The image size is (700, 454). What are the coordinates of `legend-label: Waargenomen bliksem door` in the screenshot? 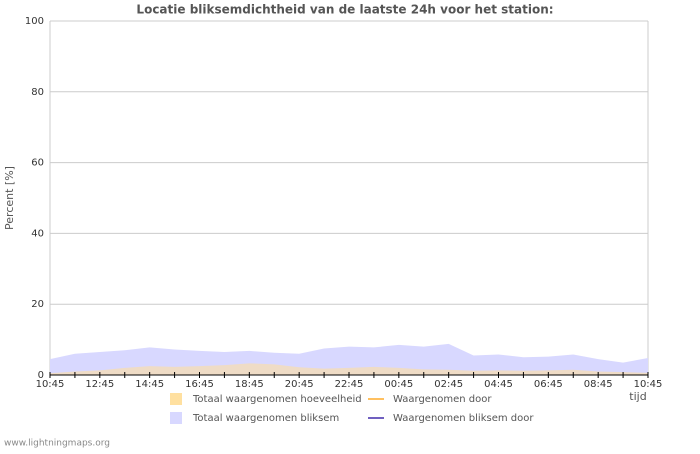 It's located at (463, 418).